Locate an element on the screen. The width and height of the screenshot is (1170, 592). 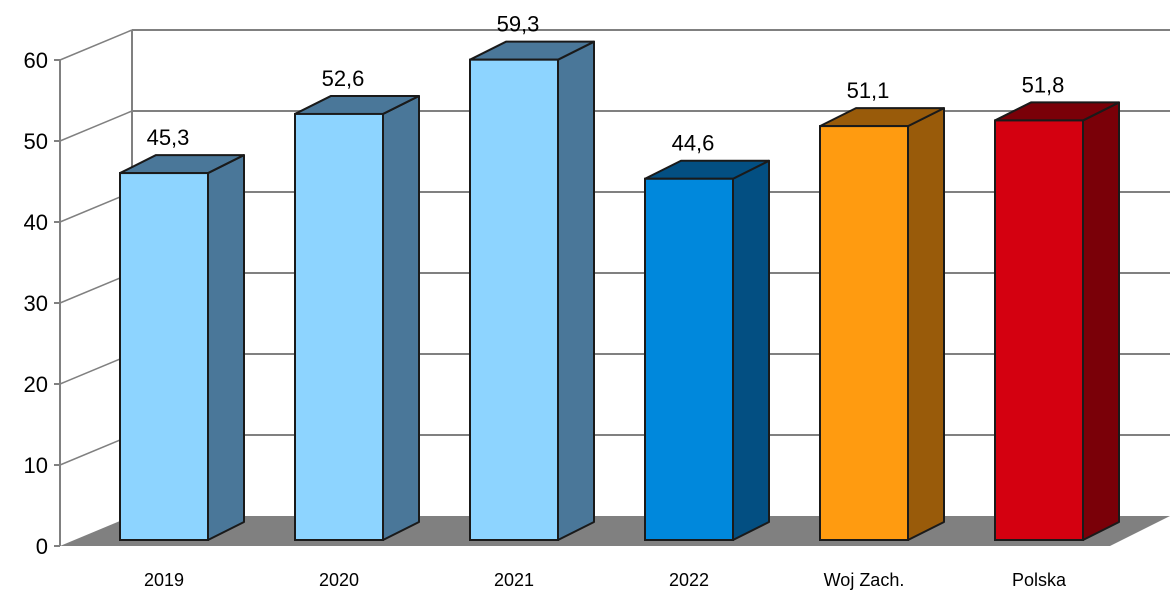
bar-polska is located at coordinates (1057, 321).